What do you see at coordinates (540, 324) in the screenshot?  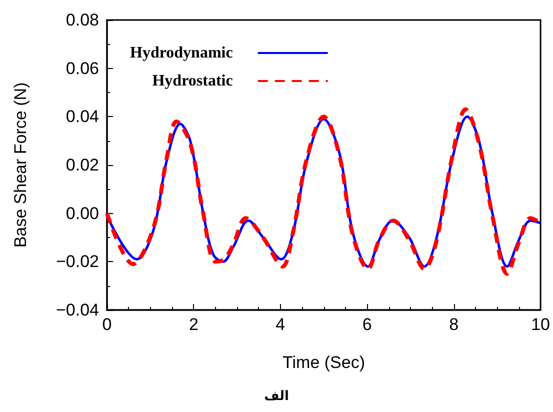 I see `x-tick-label: 10` at bounding box center [540, 324].